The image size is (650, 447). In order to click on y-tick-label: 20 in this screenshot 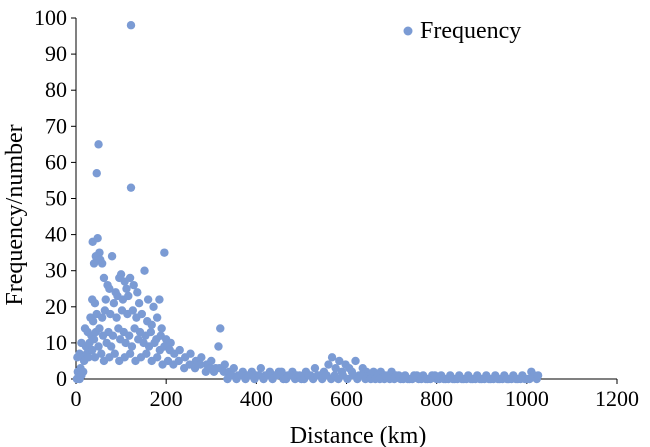, I will do `click(56, 306)`.